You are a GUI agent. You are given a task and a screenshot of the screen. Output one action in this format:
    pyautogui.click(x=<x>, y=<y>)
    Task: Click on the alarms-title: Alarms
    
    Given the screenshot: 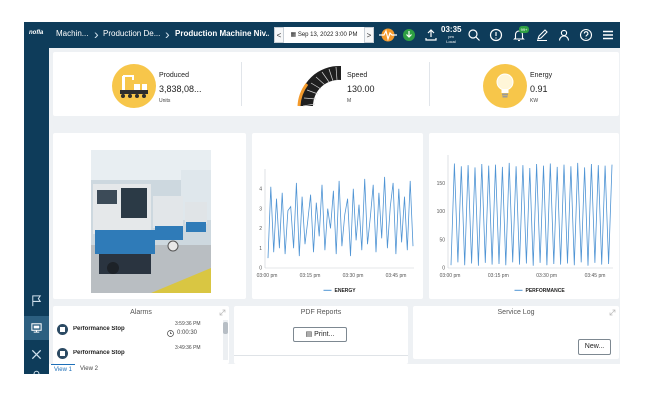 What is the action you would take?
    pyautogui.click(x=141, y=312)
    